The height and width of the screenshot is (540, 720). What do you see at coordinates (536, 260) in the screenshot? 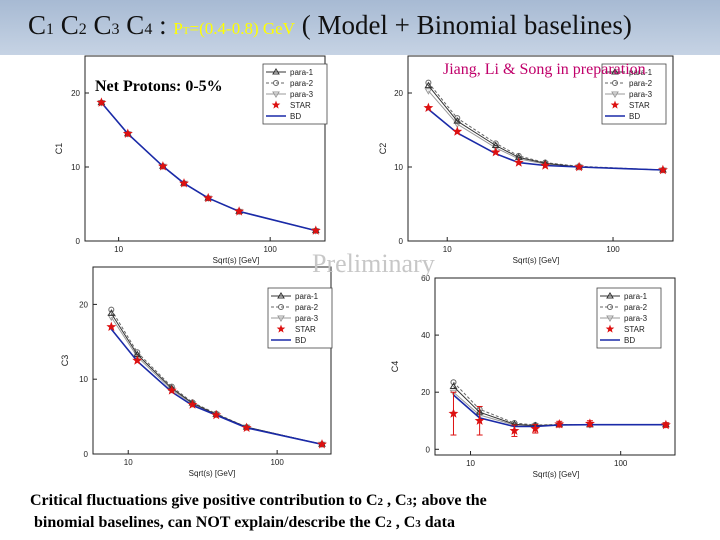
I see `c2-x-axis-label: Sqrt(s) [GeV]` at bounding box center [536, 260].